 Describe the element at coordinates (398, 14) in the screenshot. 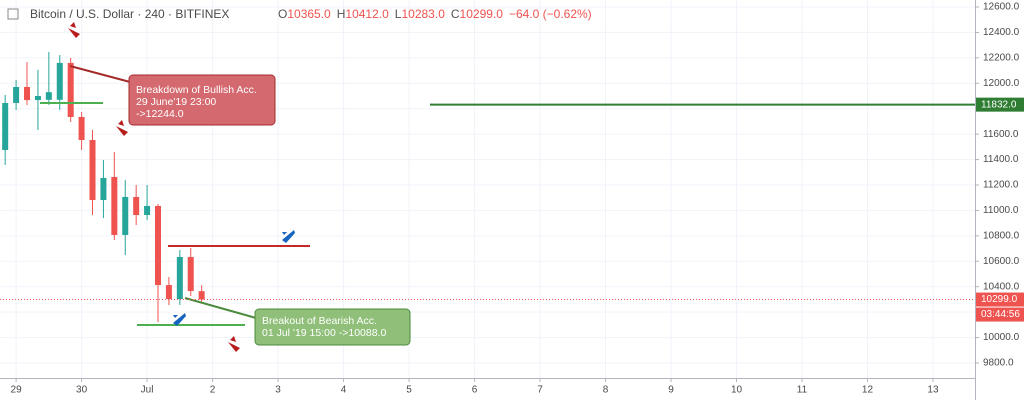

I see `ohlc-key: L` at that location.